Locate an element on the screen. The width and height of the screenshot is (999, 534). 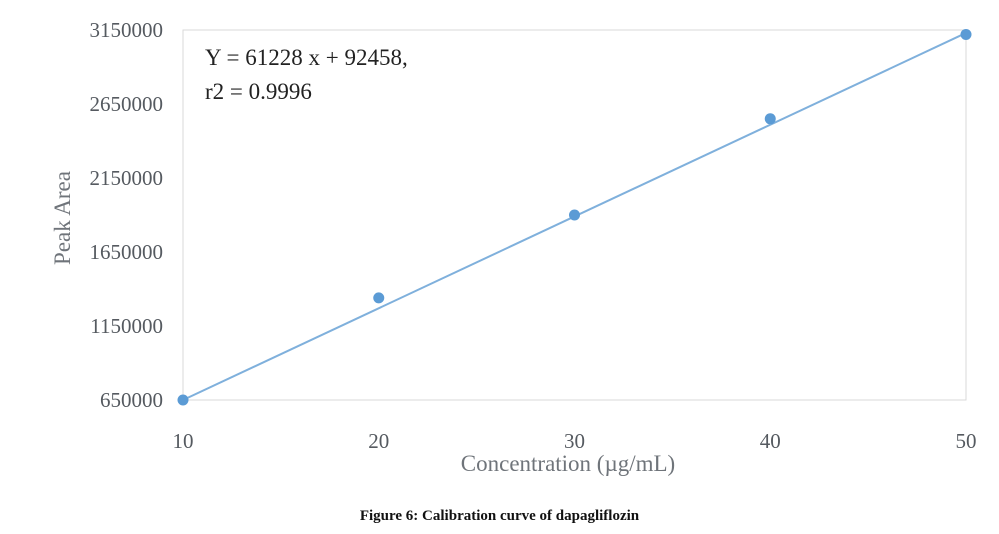
x-tick-labels: 10 20 30 40 50 is located at coordinates (575, 441).